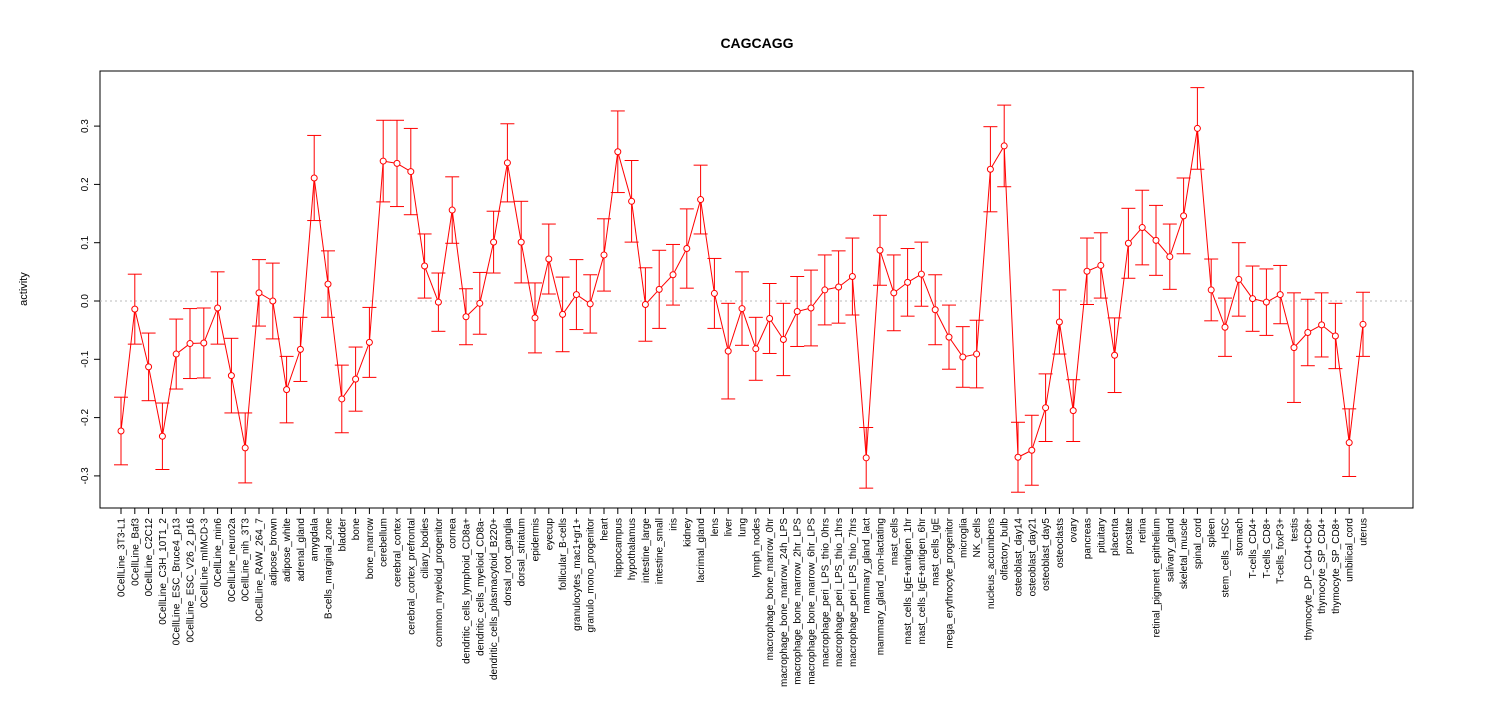 The image size is (1485, 725). I want to click on y-tick-label: 0.0, so click(85, 301).